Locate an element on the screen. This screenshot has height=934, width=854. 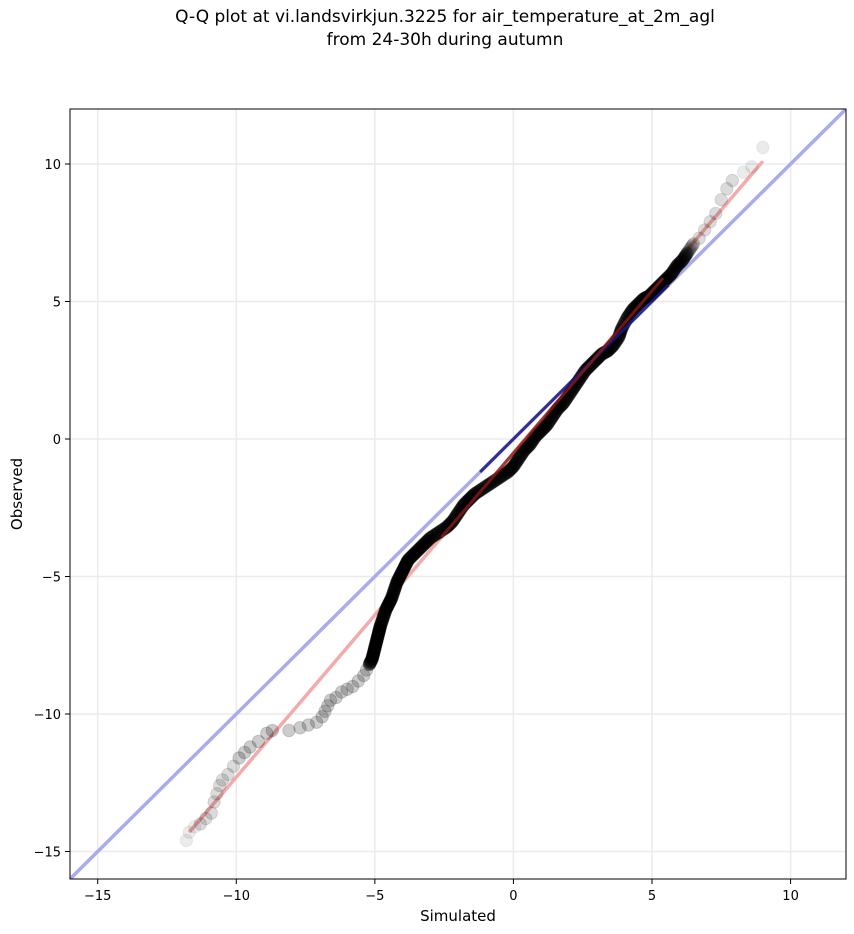
x-tick-label: 5 is located at coordinates (652, 896).